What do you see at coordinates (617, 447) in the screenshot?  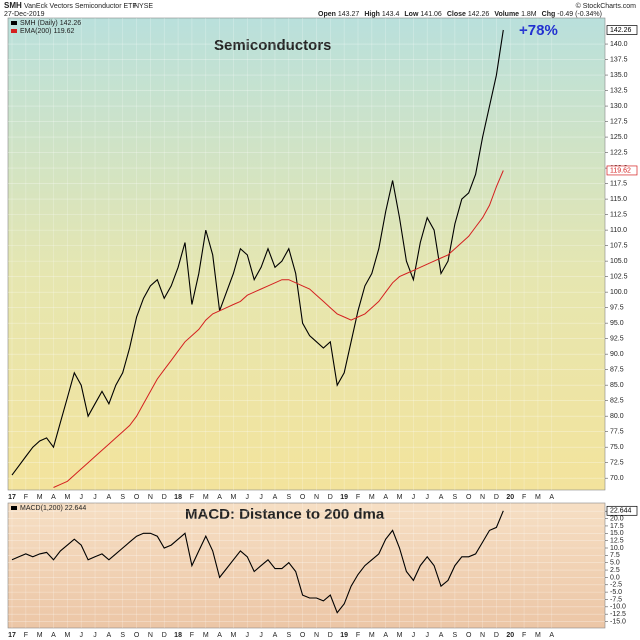 I see `y-tick-label: 75.0` at bounding box center [617, 447].